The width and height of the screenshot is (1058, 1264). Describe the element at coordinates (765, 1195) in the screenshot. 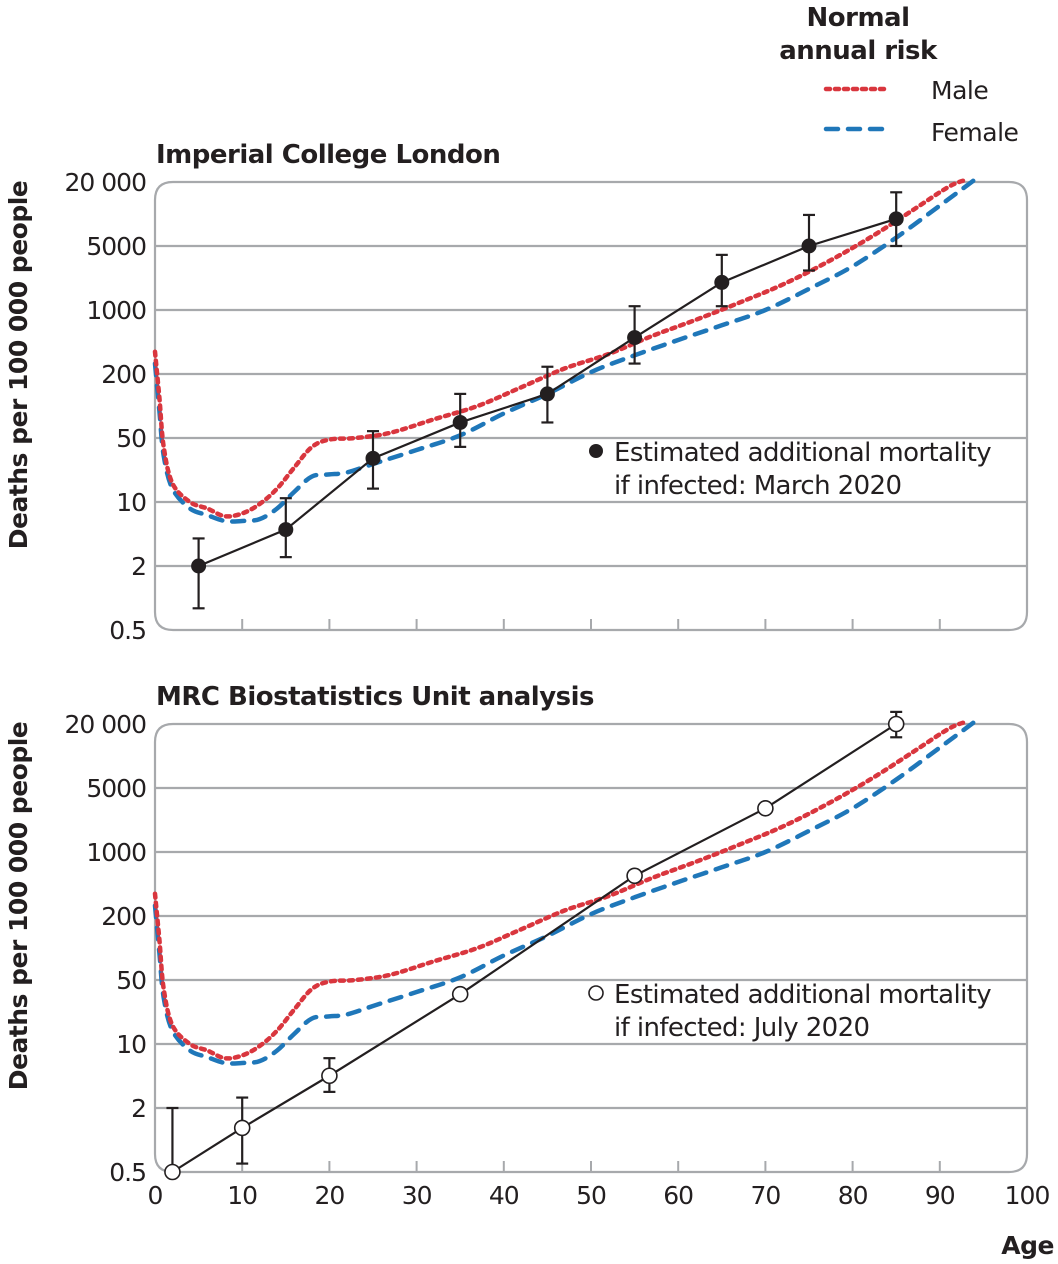

I see `x-tick-label: 70` at that location.